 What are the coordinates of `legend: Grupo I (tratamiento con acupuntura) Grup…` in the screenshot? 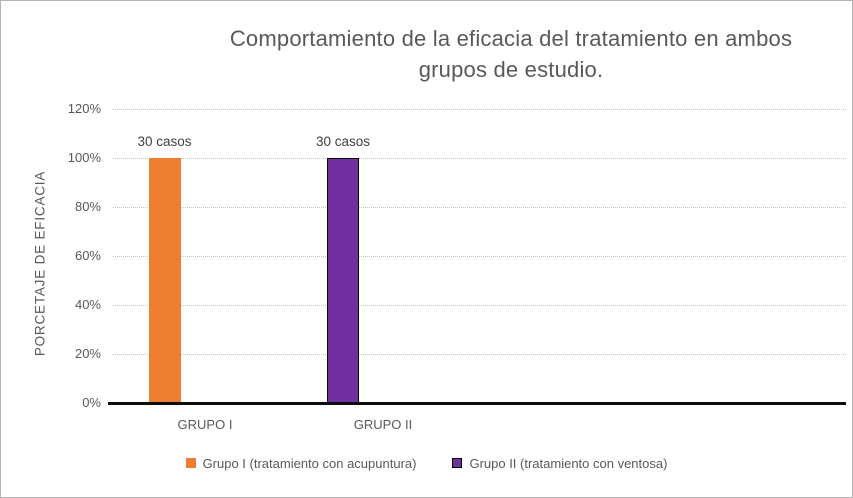 It's located at (426, 463).